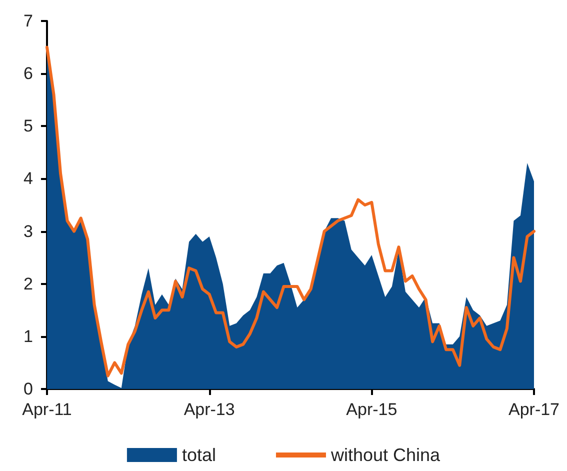 This screenshot has height=471, width=567. What do you see at coordinates (47, 409) in the screenshot?
I see `x-tick-label: Apr-11` at bounding box center [47, 409].